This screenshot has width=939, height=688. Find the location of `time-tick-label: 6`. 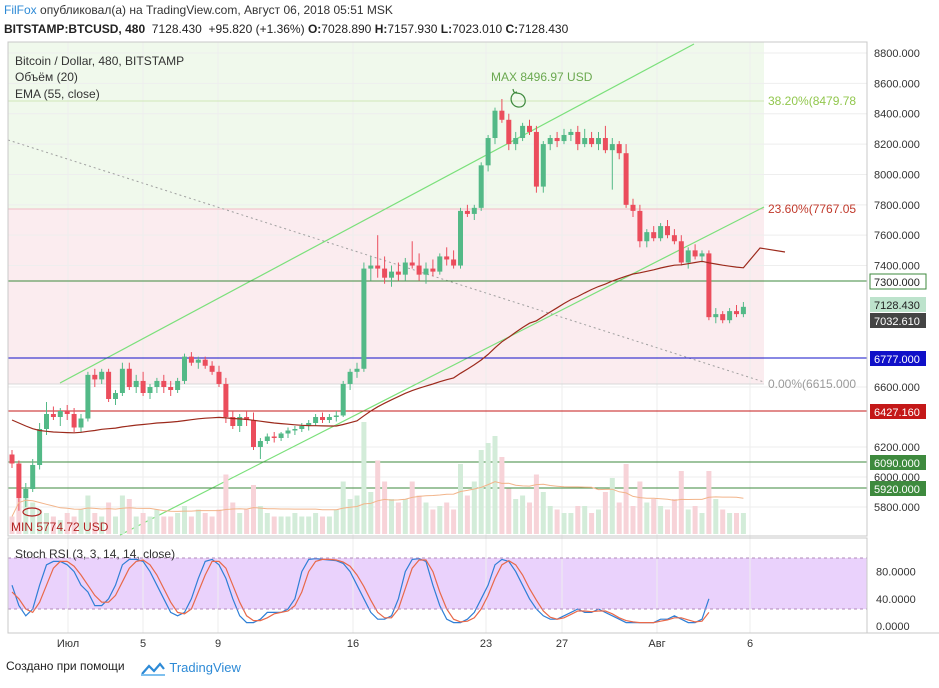

time-tick-label: 6 is located at coordinates (750, 644).